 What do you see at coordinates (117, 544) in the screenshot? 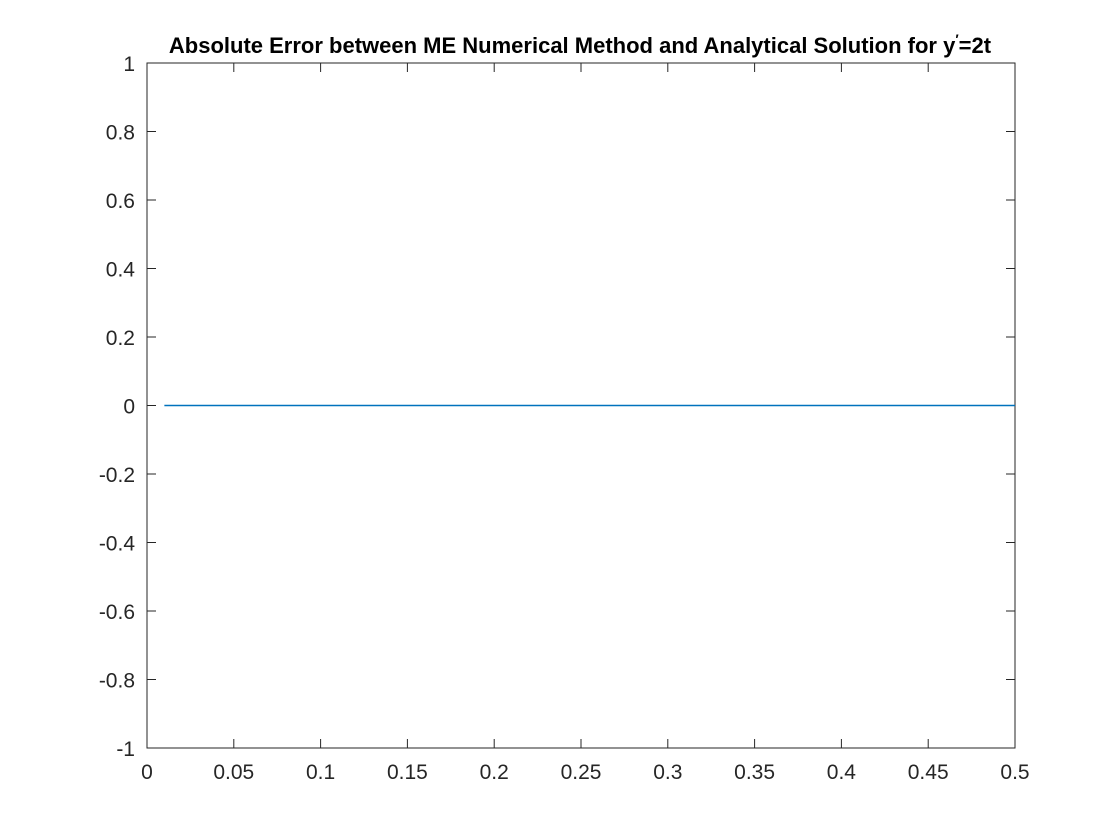
I see `y-tick-label: -0.4` at bounding box center [117, 544].